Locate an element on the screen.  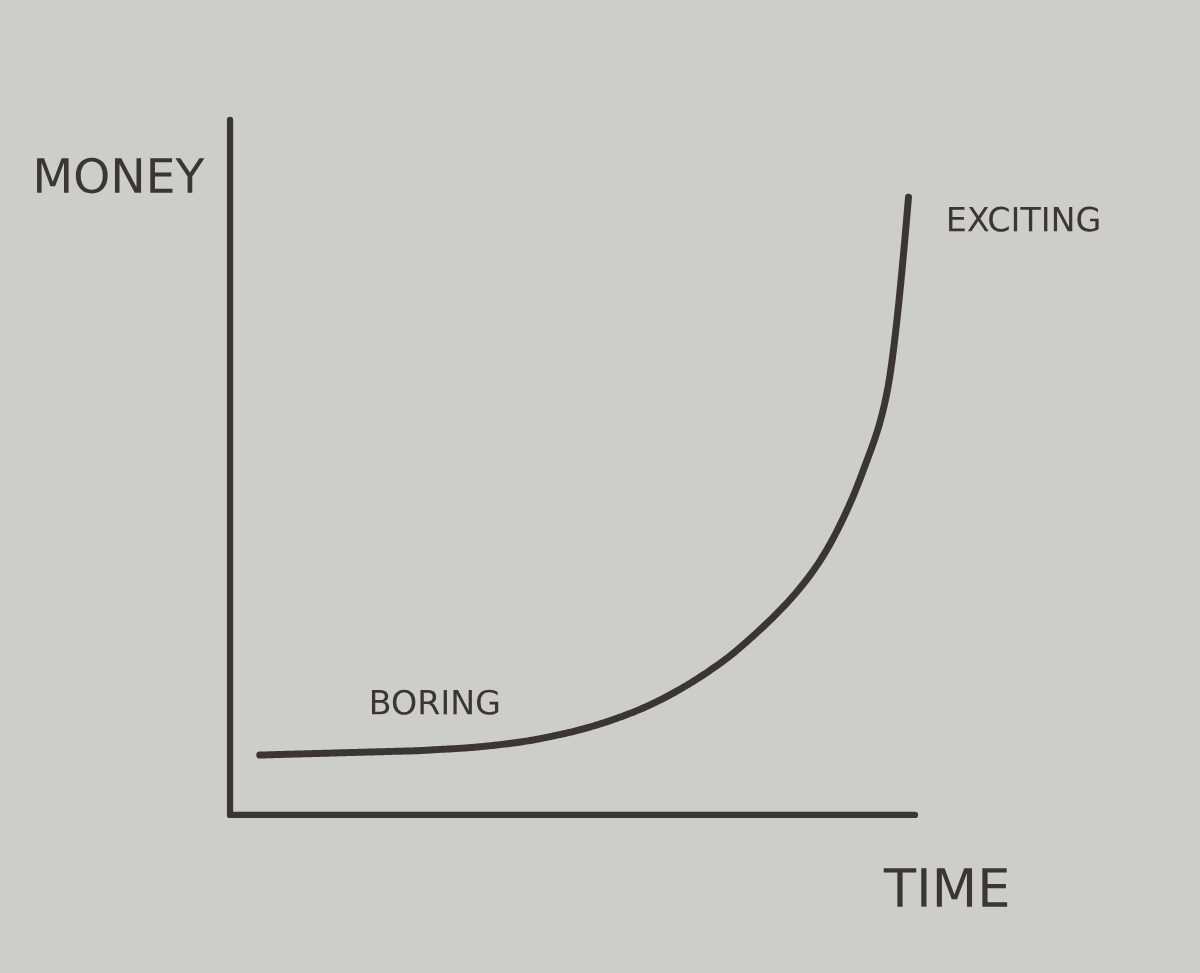
text: EXCITING is located at coordinates (1024, 219).